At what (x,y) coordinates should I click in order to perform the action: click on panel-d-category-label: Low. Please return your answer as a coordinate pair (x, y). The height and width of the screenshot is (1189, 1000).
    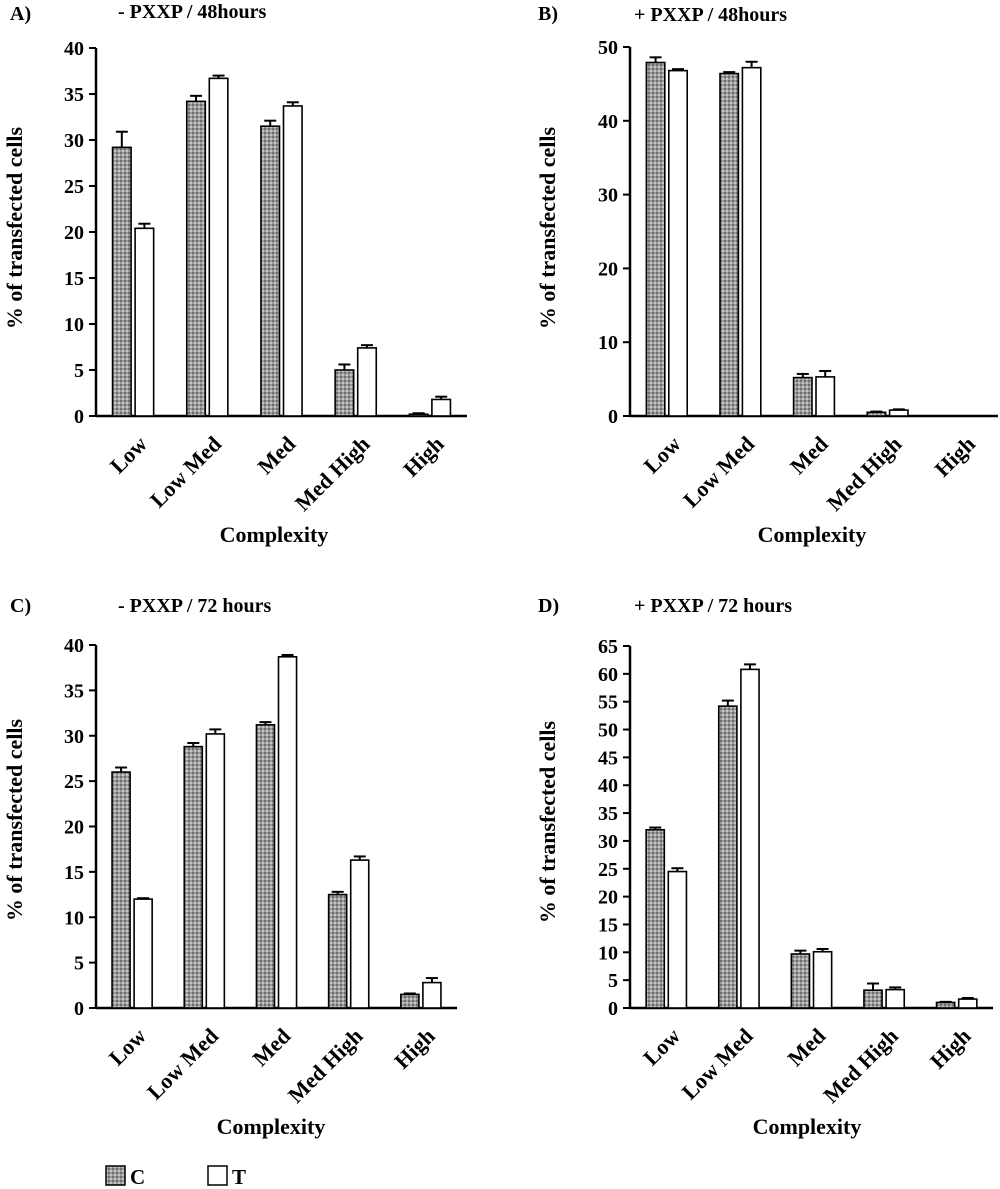
    Looking at the image, I should click on (661, 1046).